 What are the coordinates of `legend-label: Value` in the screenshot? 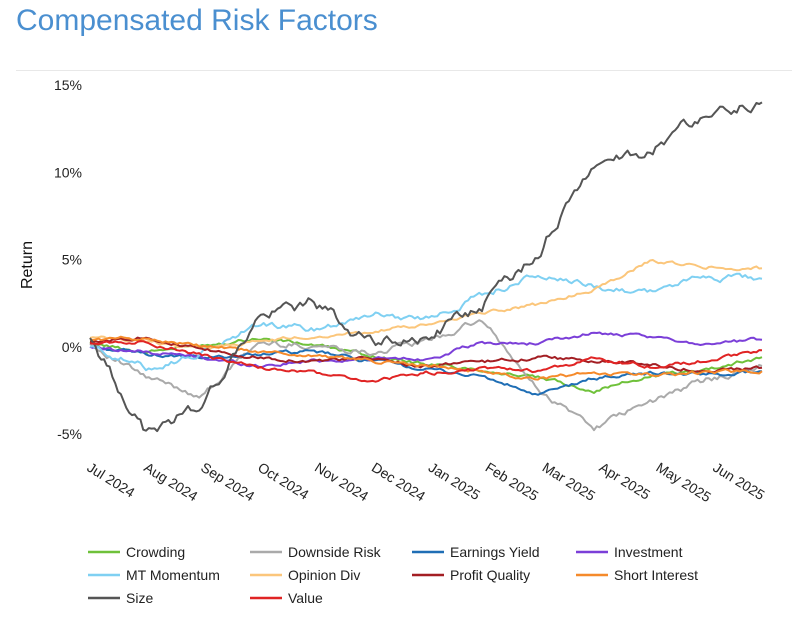 It's located at (305, 598).